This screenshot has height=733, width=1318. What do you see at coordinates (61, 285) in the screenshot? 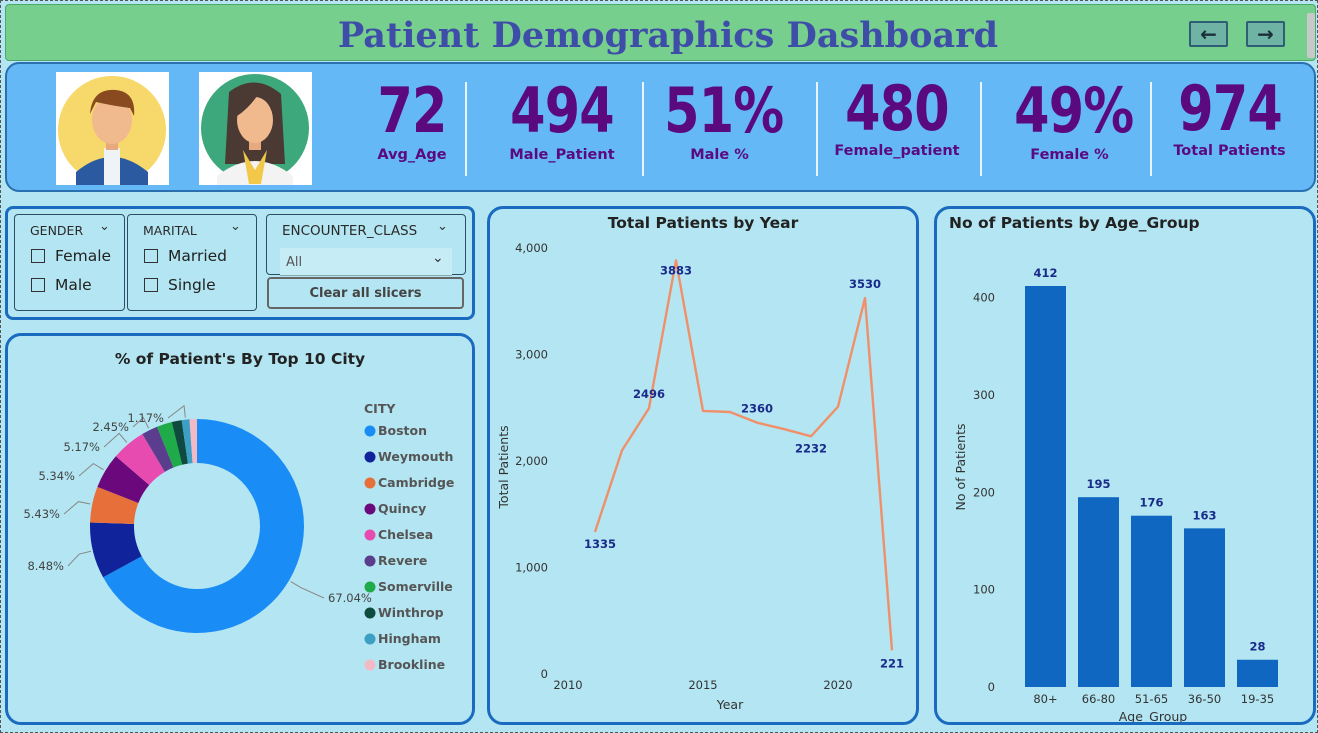
I see `option-male: Male` at bounding box center [61, 285].